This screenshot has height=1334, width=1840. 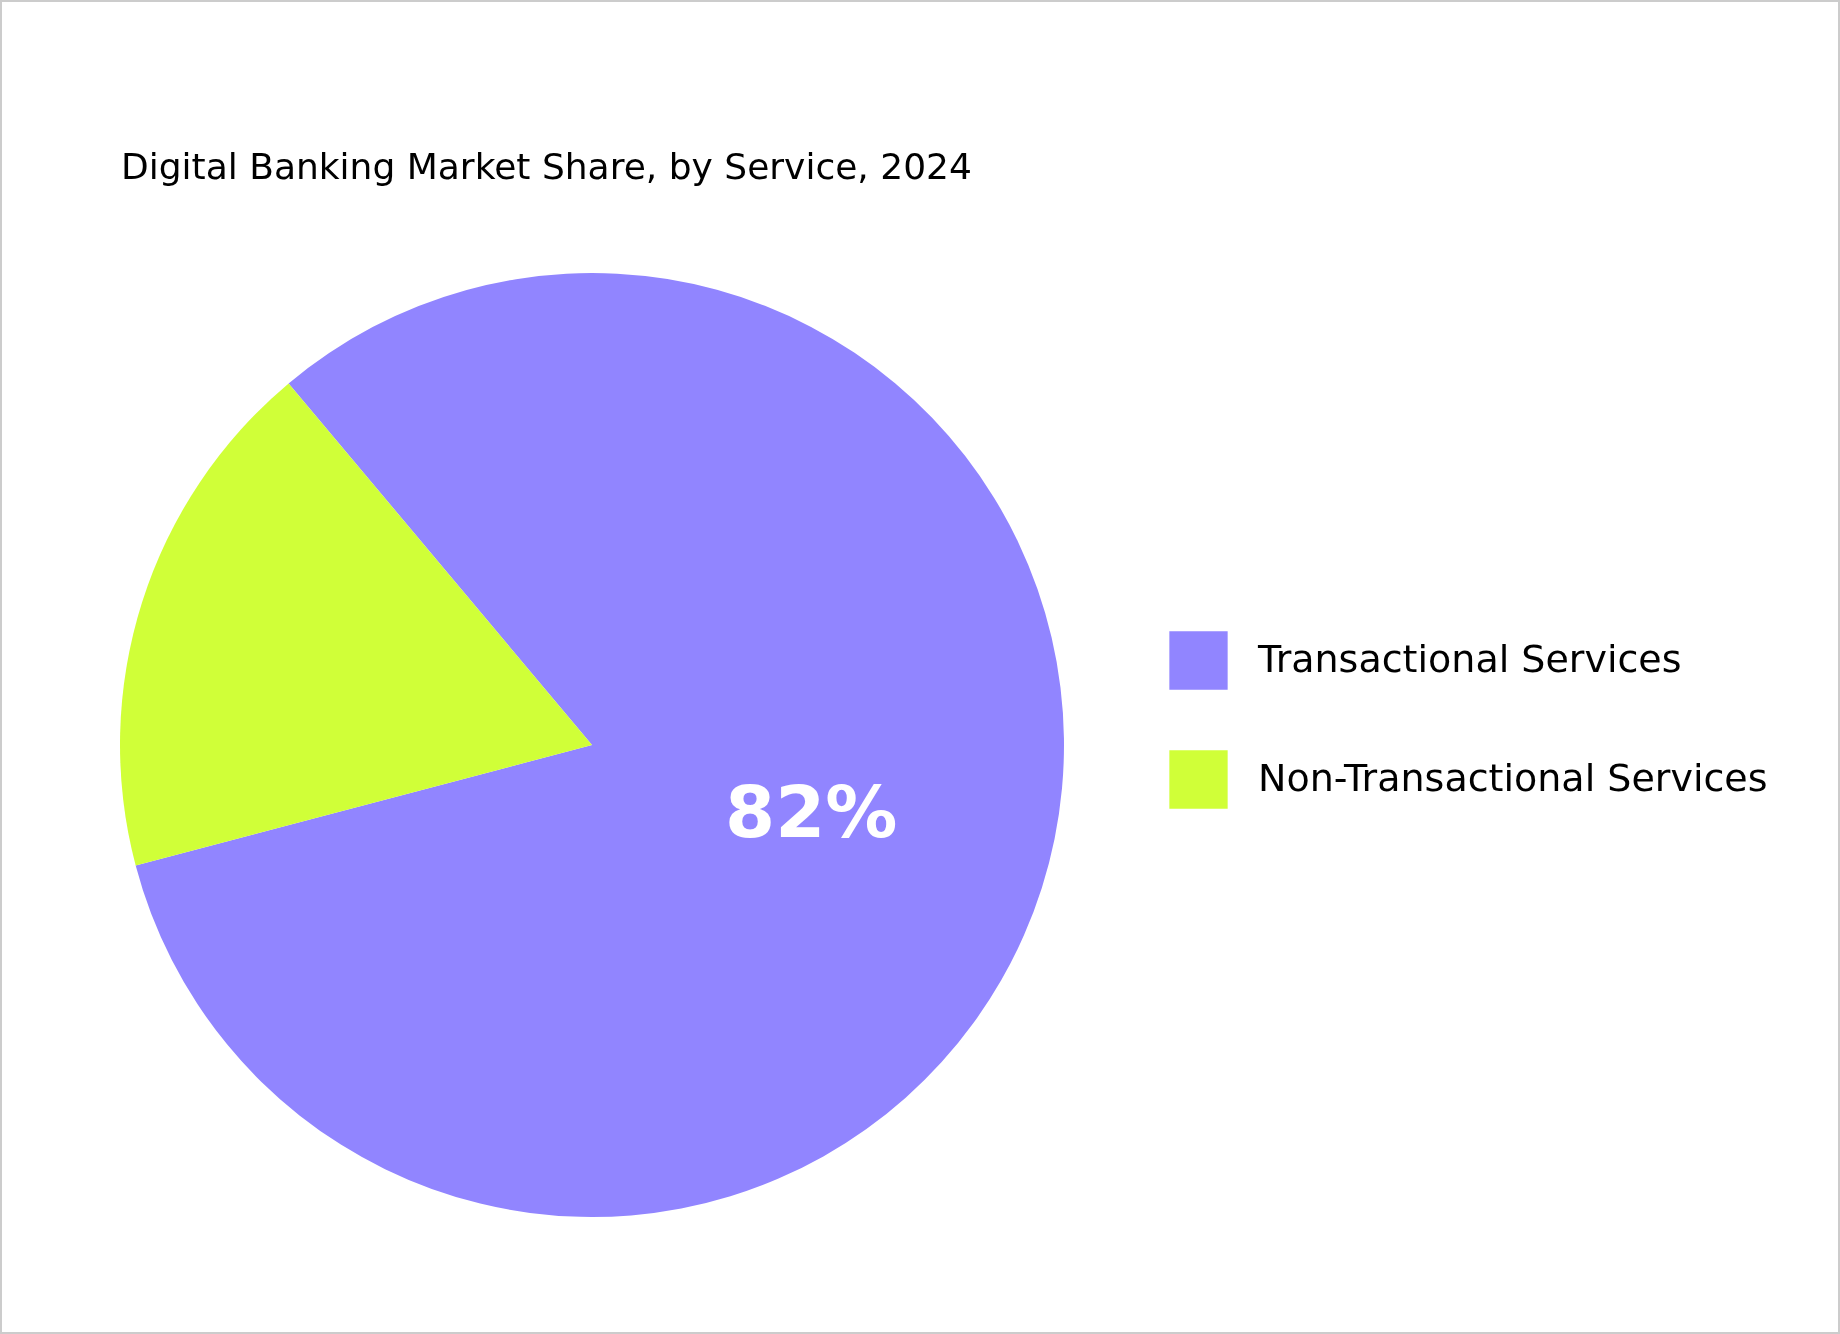 I want to click on legend-label: Non-Transactional Services, so click(x=1513, y=777).